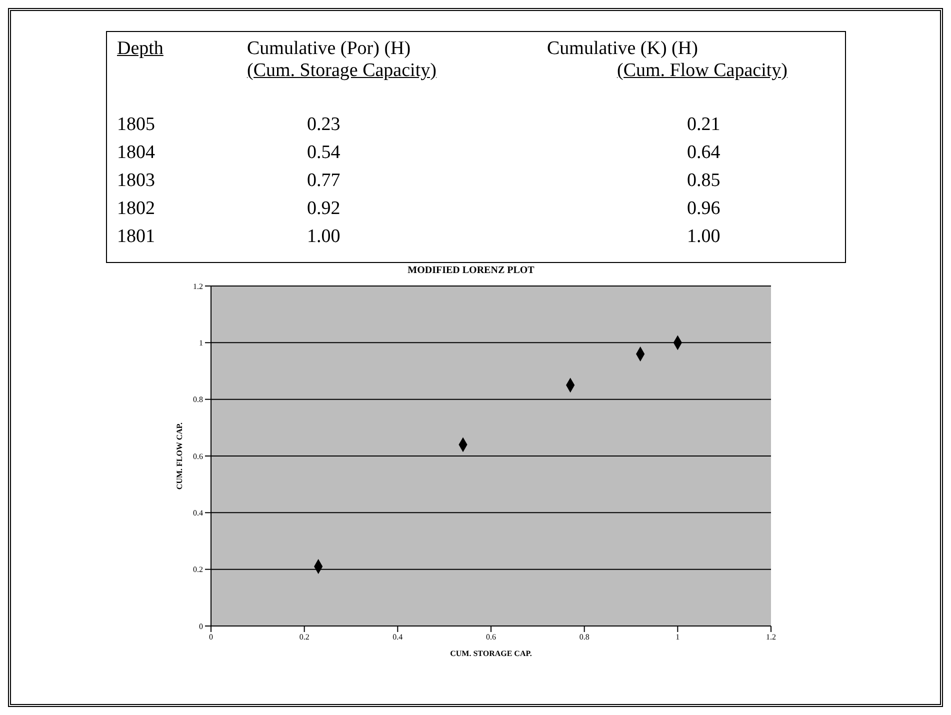 Image resolution: width=951 pixels, height=715 pixels. I want to click on x-tick-label: 0.2, so click(304, 637).